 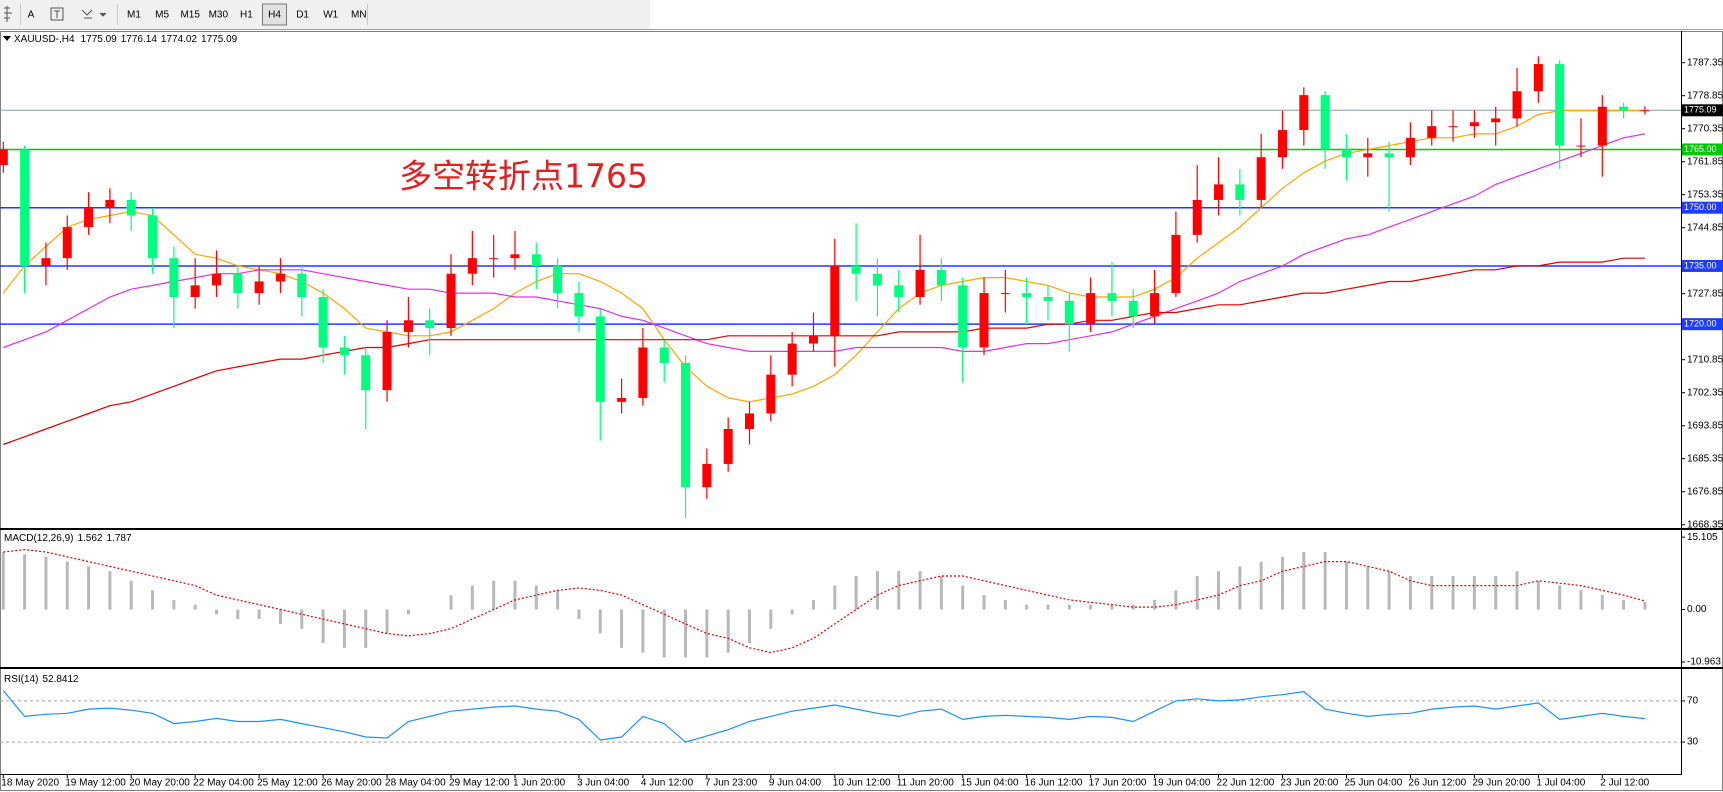 I want to click on crosshair-icon, so click(x=8, y=14).